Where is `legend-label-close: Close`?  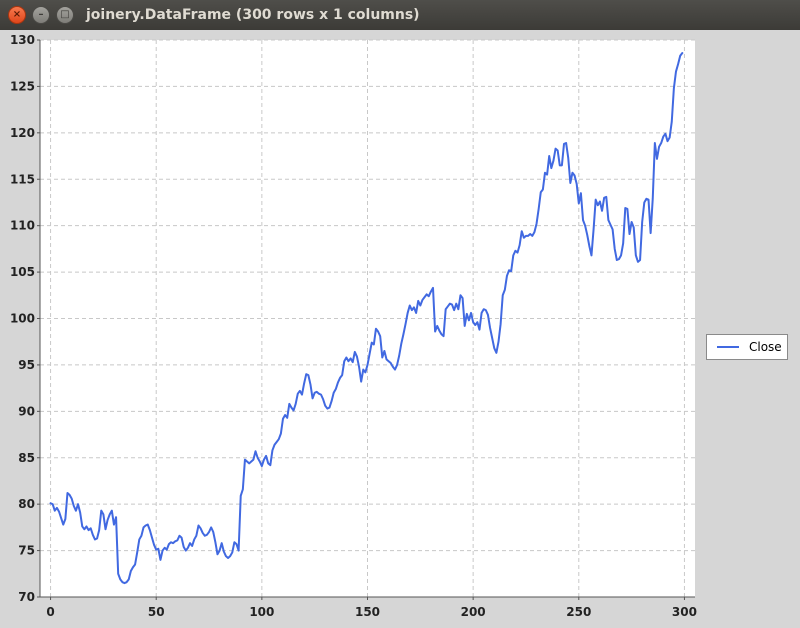 legend-label-close: Close is located at coordinates (765, 347).